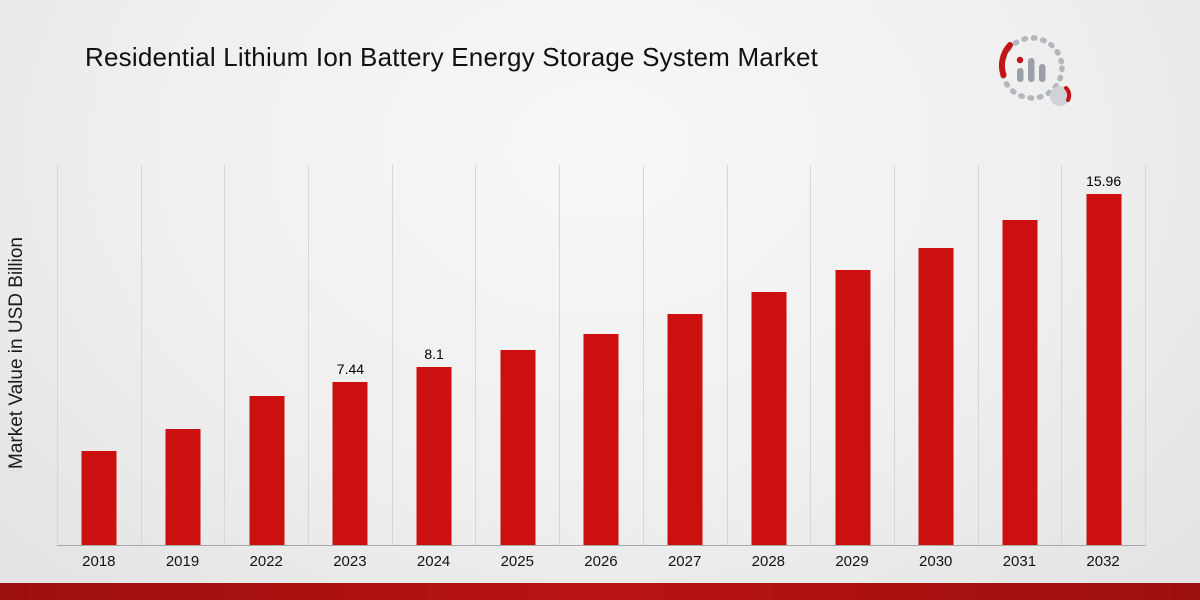 The height and width of the screenshot is (600, 1200). I want to click on bar-2024, so click(434, 456).